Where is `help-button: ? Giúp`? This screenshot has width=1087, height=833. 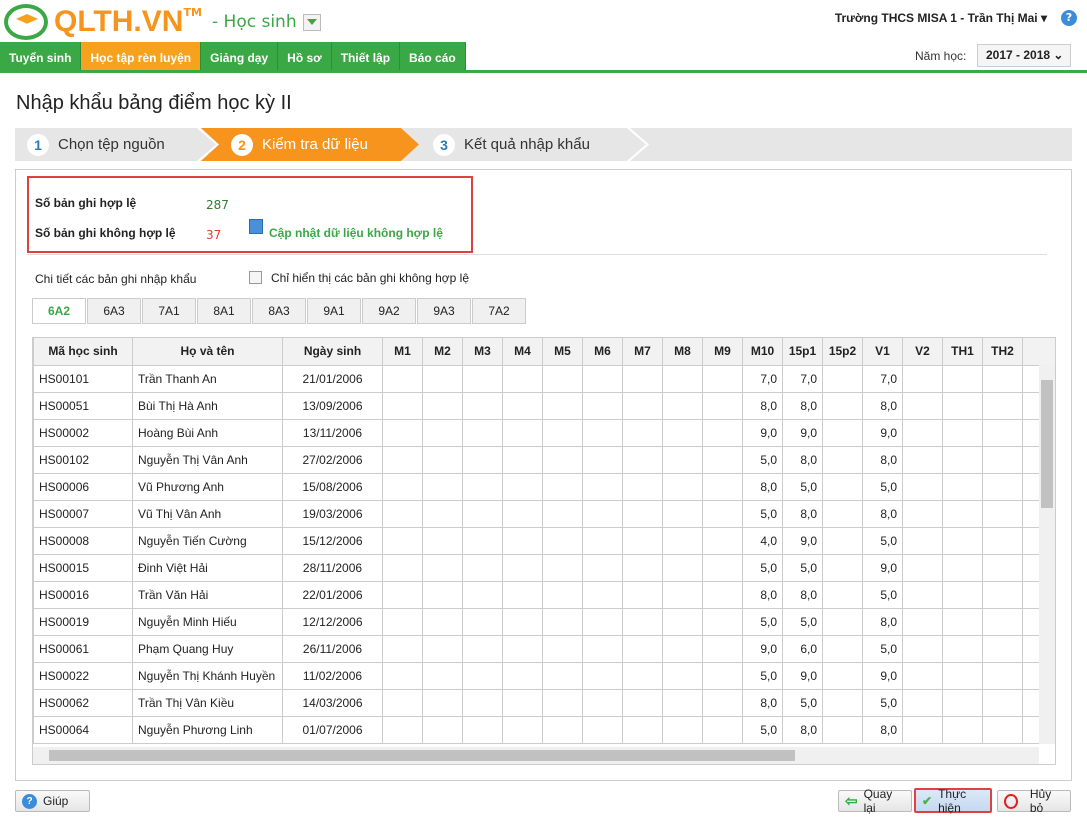 help-button: ? Giúp is located at coordinates (52, 801).